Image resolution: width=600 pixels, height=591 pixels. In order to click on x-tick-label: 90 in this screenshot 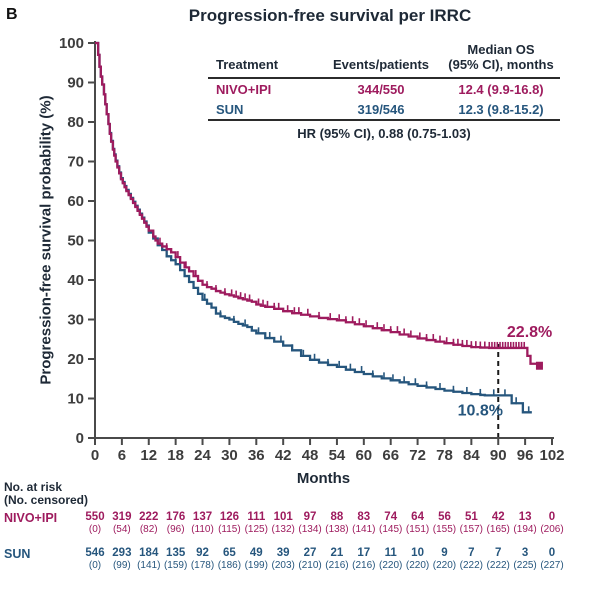, I will do `click(498, 455)`.